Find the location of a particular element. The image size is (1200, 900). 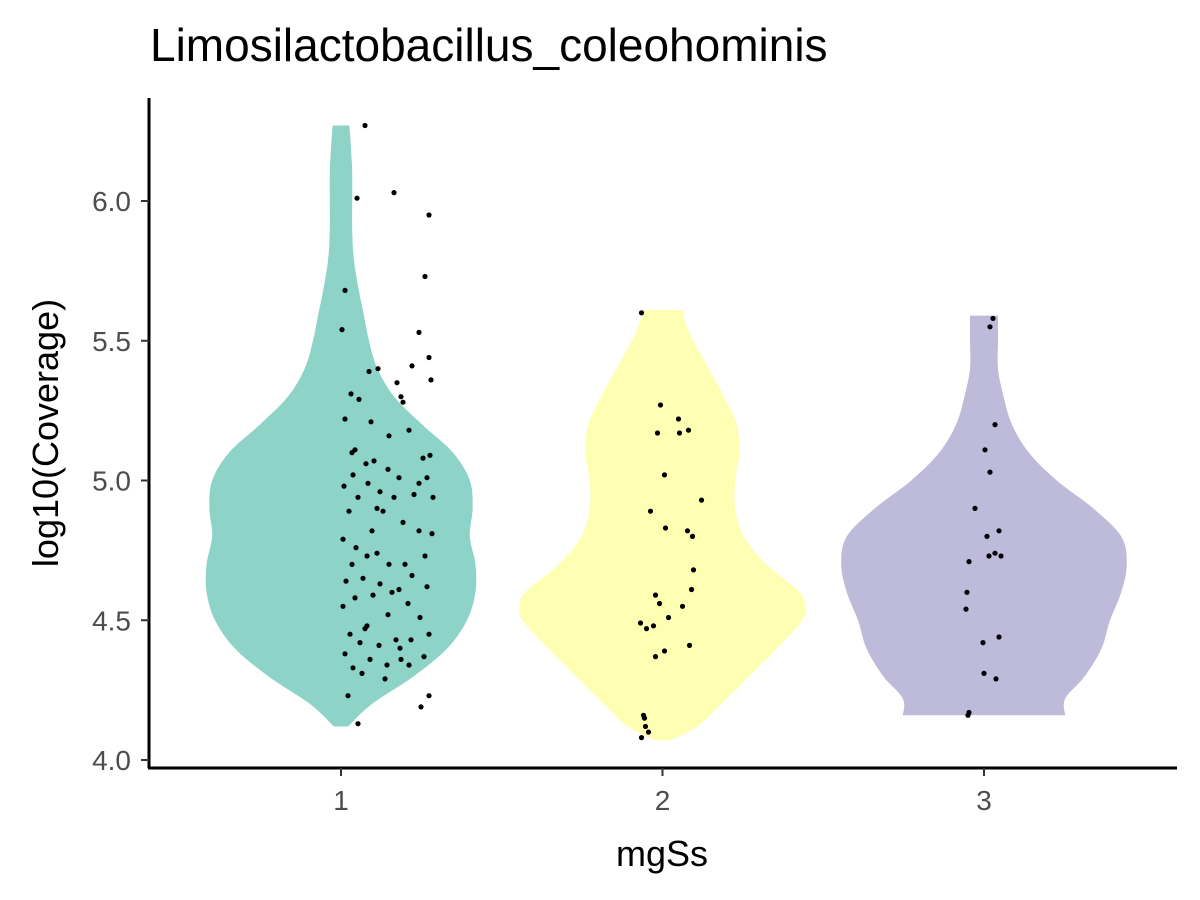

x-axis-title: mgSs is located at coordinates (662, 853).